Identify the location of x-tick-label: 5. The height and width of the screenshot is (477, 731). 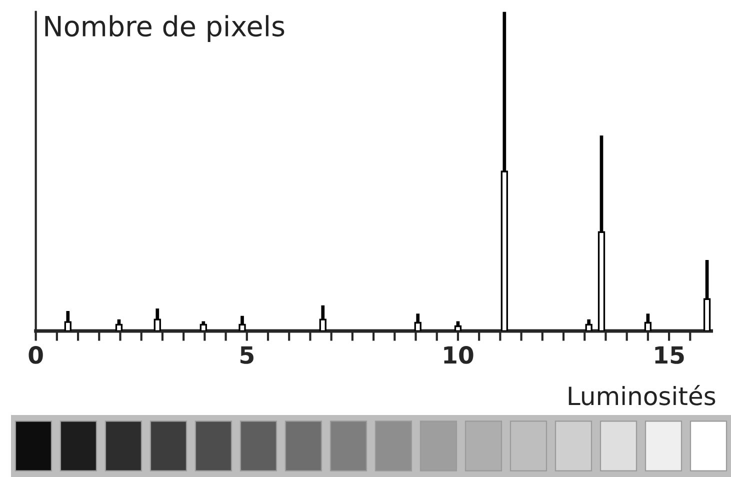
(247, 355).